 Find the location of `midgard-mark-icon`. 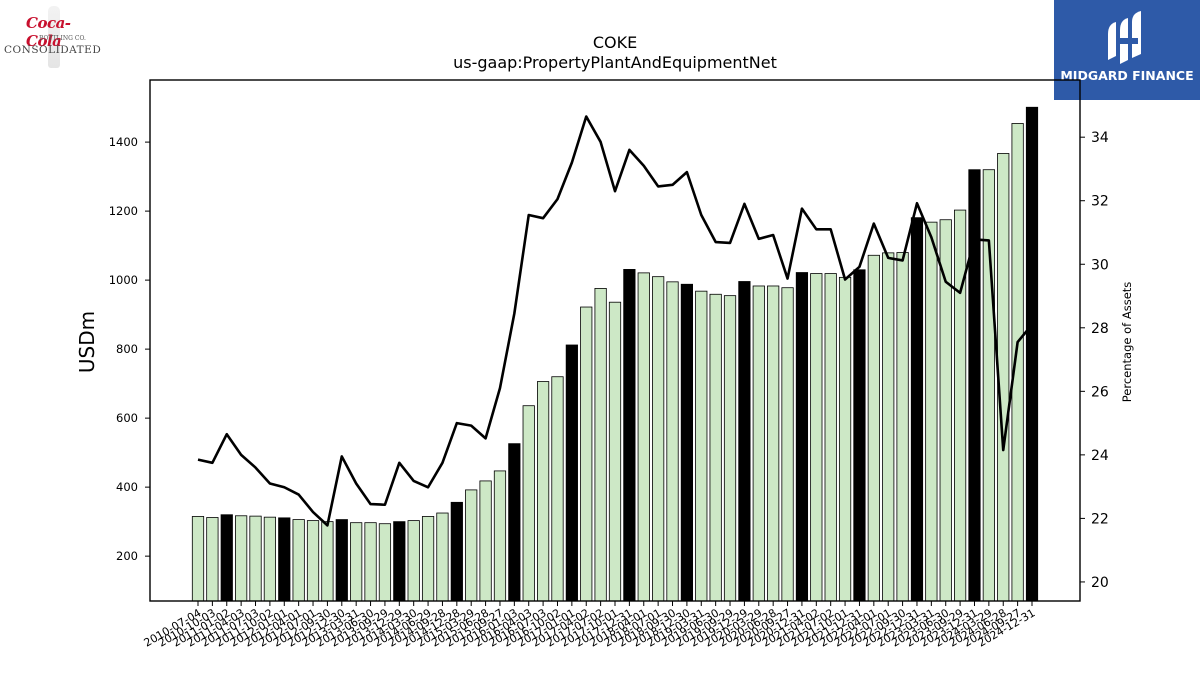

midgard-mark-icon is located at coordinates (1124, 37).